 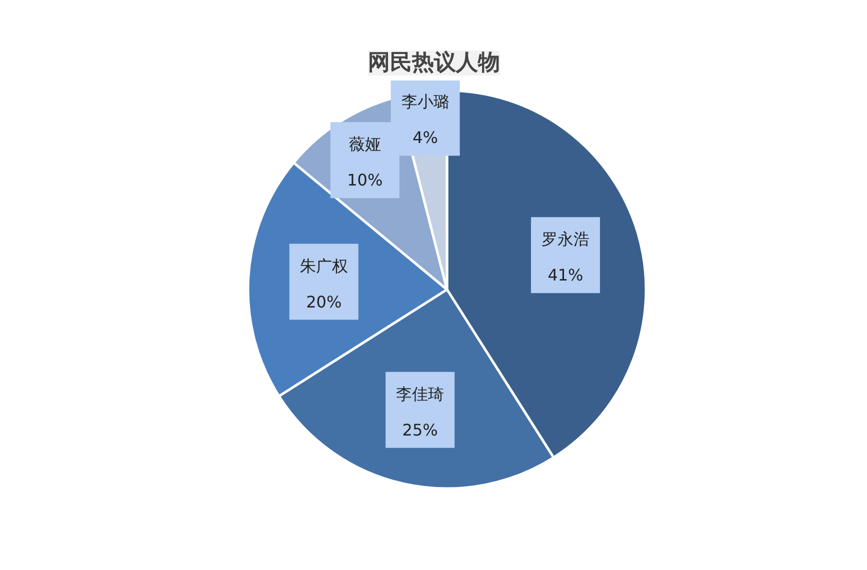 What do you see at coordinates (434, 63) in the screenshot?
I see `chart-title: 网民热议人物` at bounding box center [434, 63].